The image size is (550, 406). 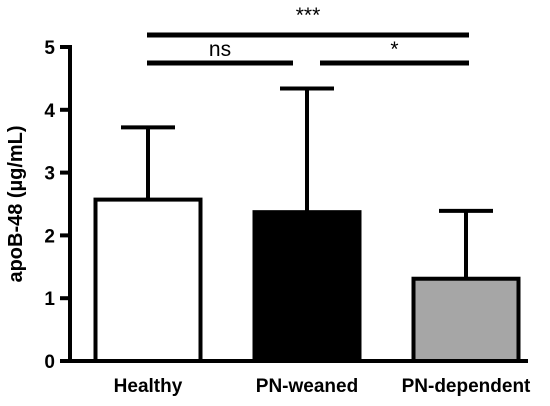 What do you see at coordinates (308, 15) in the screenshot?
I see `significance-label-0: ***` at bounding box center [308, 15].